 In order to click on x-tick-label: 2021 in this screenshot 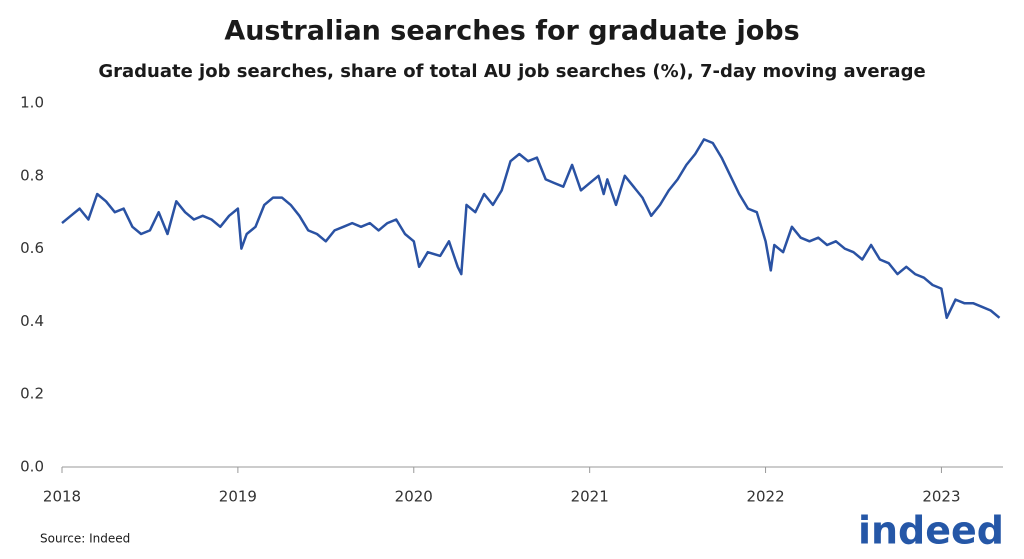, I will do `click(590, 497)`.